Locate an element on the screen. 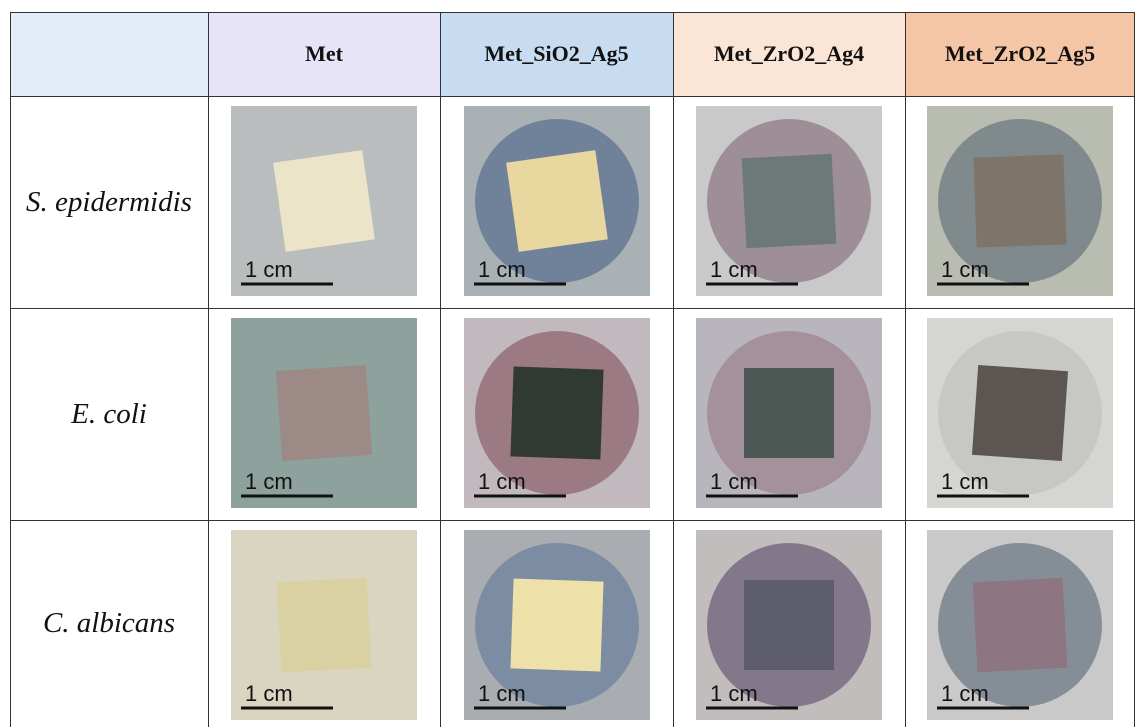 This screenshot has width=1135, height=727. column-header: Met_SiO2_Ag5 is located at coordinates (556, 54).